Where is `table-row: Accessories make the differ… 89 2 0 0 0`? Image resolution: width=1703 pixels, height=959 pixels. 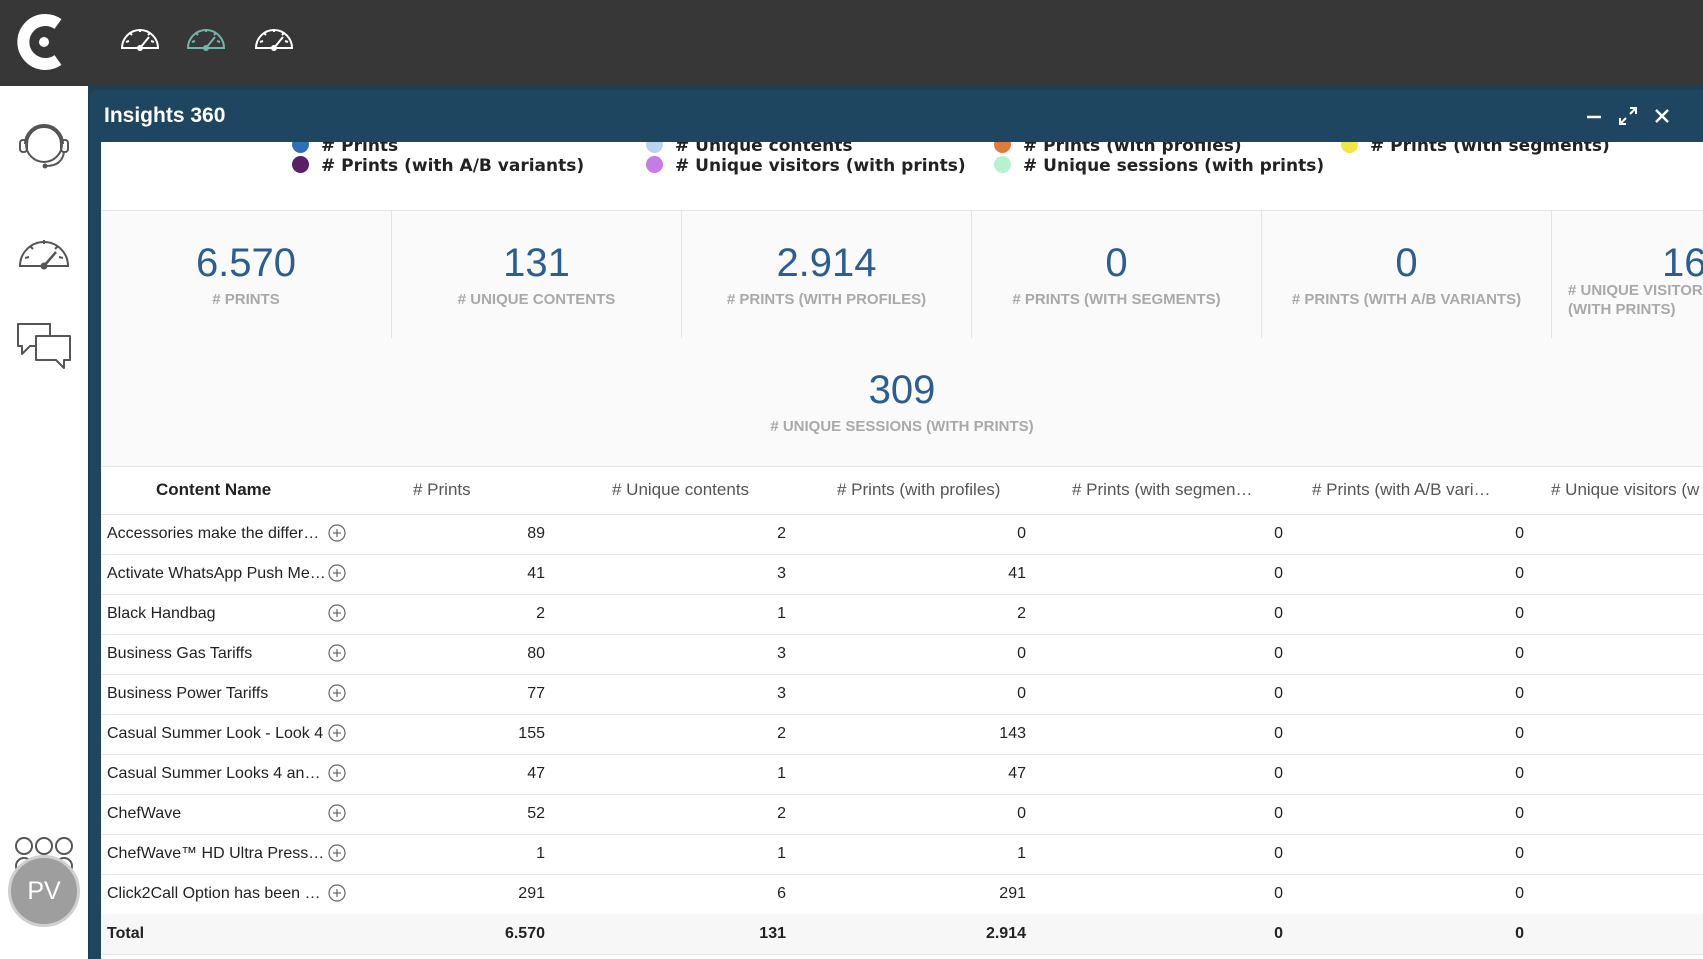 table-row: Accessories make the differ… 89 2 0 0 0 is located at coordinates (902, 534).